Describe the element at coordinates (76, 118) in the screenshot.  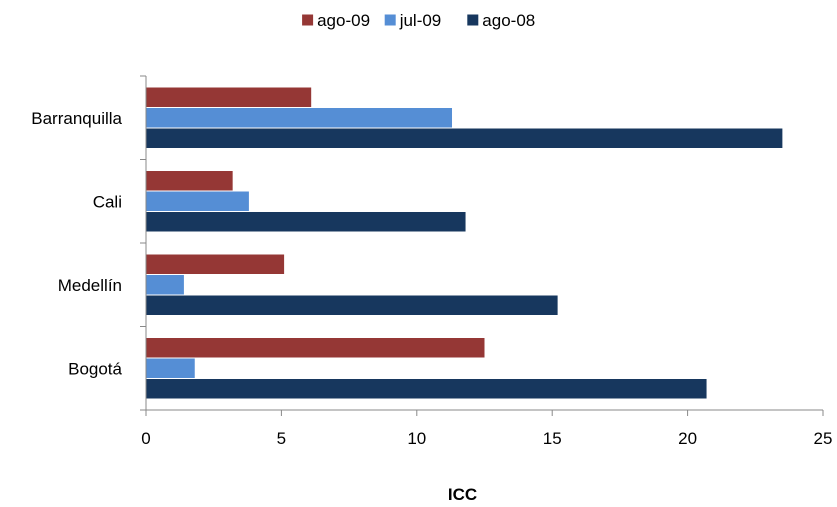
I see `category-label: Barranquilla` at that location.